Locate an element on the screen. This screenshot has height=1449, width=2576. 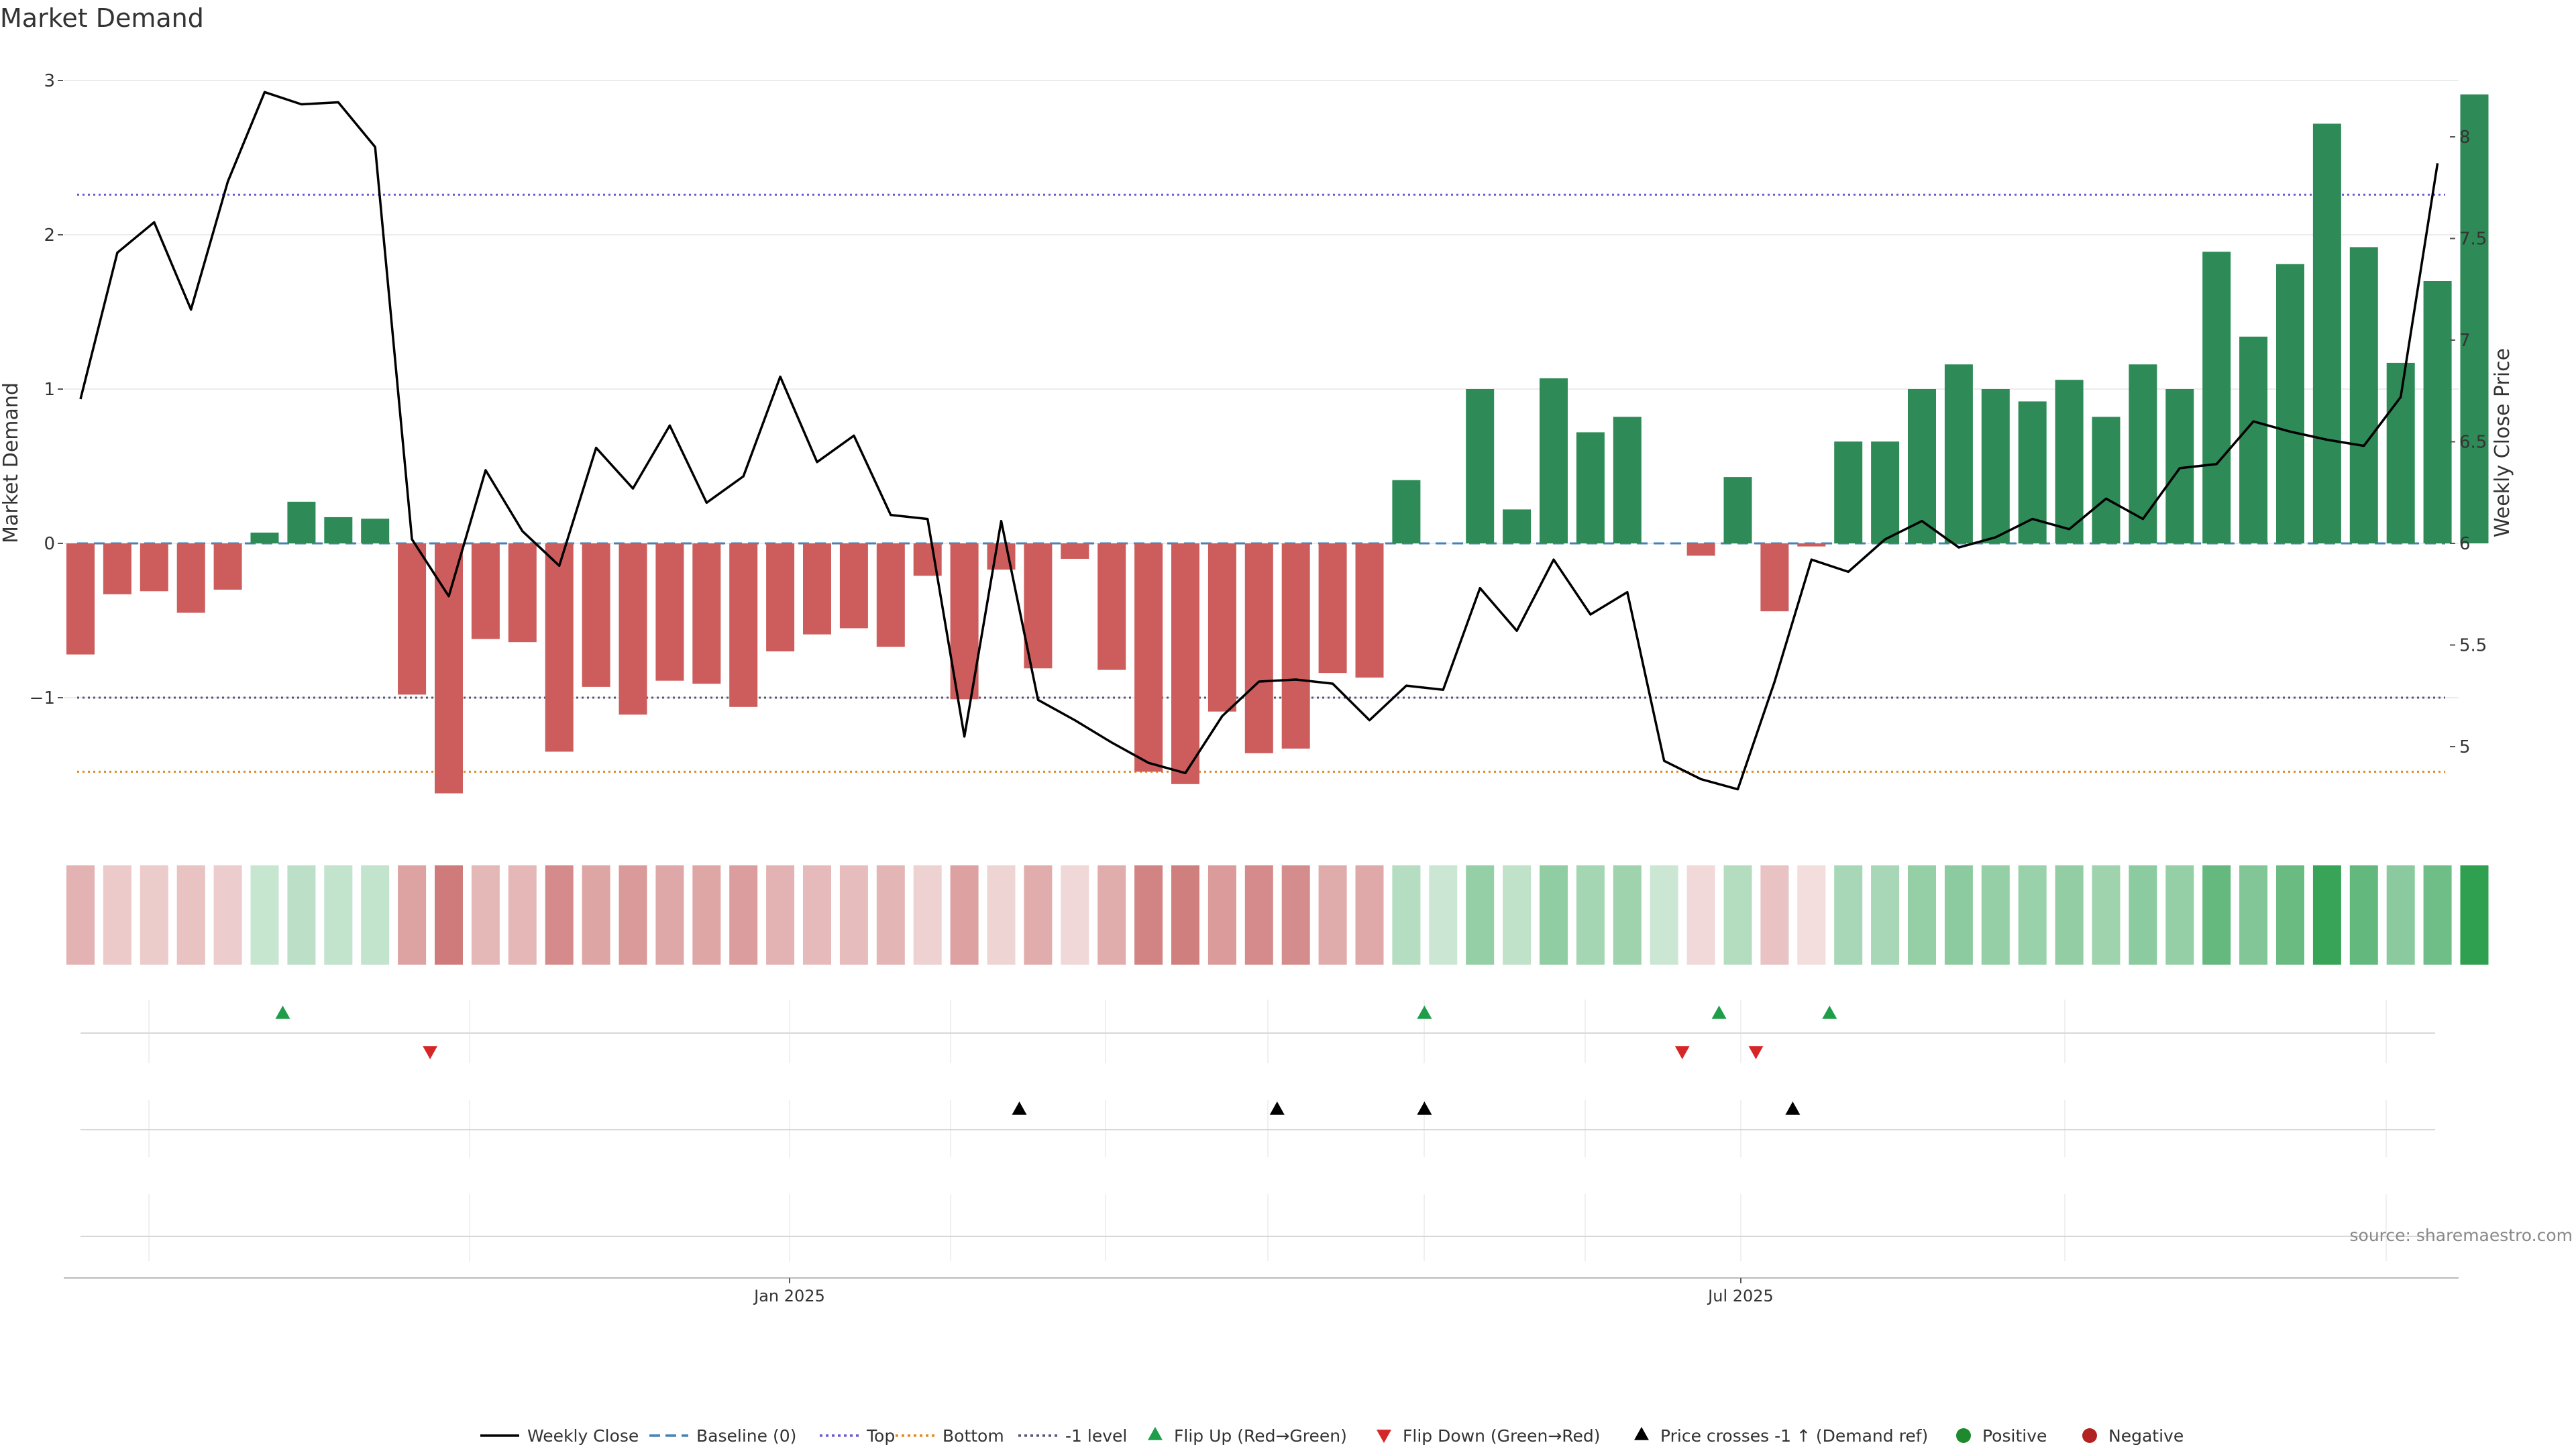
y2-tick-label: 7 is located at coordinates (2465, 341).